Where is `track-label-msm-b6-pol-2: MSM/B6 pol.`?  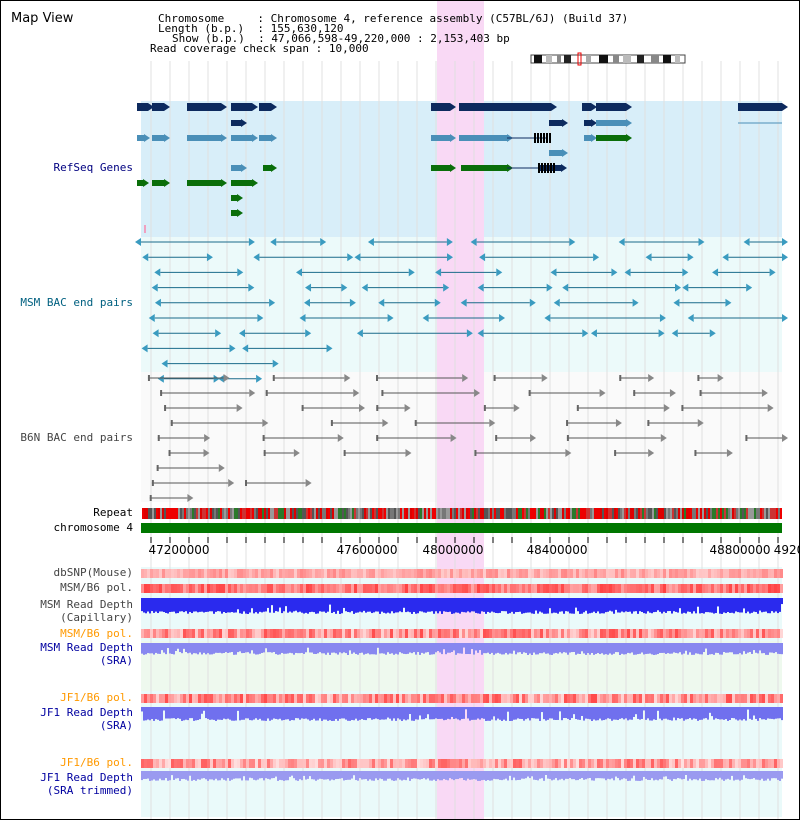
track-label-msm-b6-pol-2: MSM/B6 pol. is located at coordinates (96, 633).